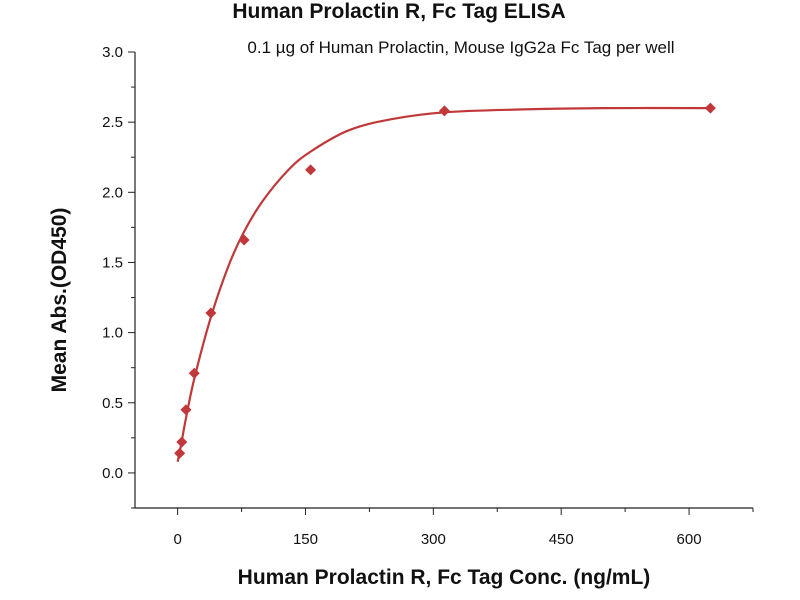  Describe the element at coordinates (112, 122) in the screenshot. I see `y-tick-label: 2.5` at that location.